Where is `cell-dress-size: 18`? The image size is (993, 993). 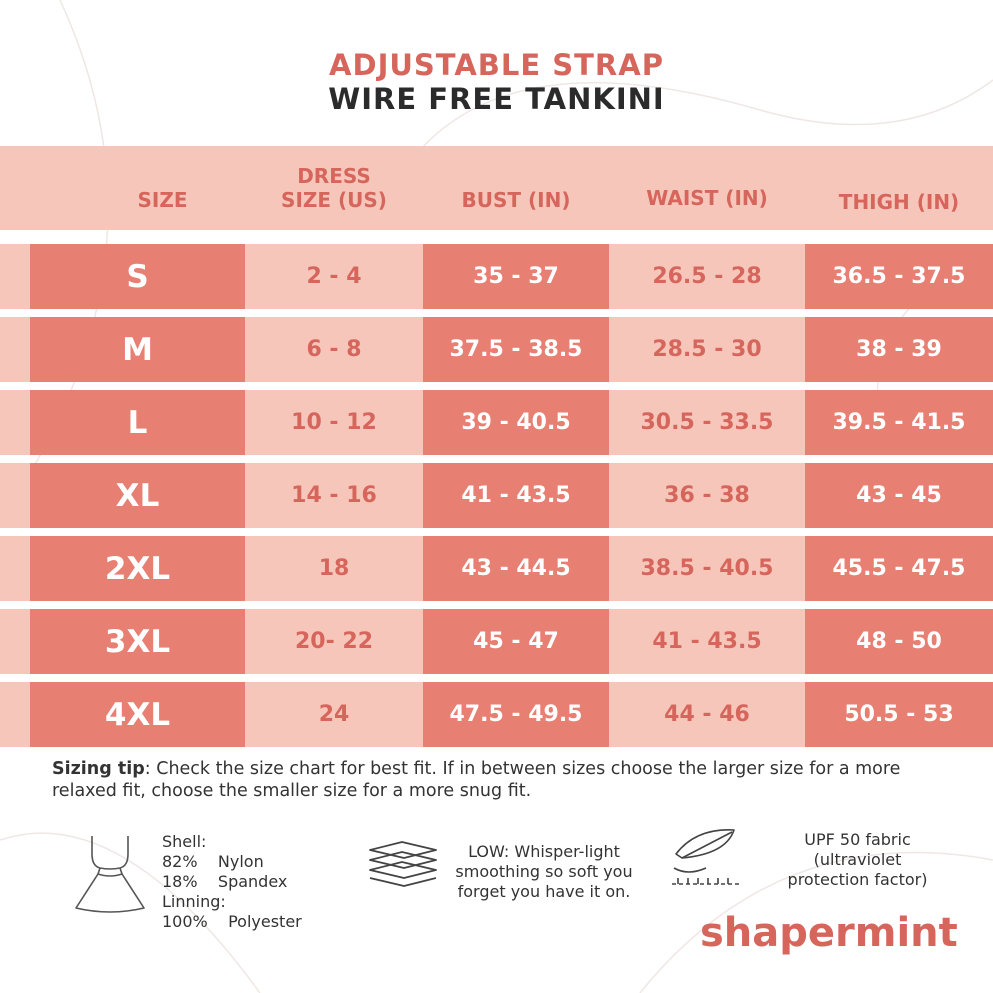
cell-dress-size: 18 is located at coordinates (334, 568).